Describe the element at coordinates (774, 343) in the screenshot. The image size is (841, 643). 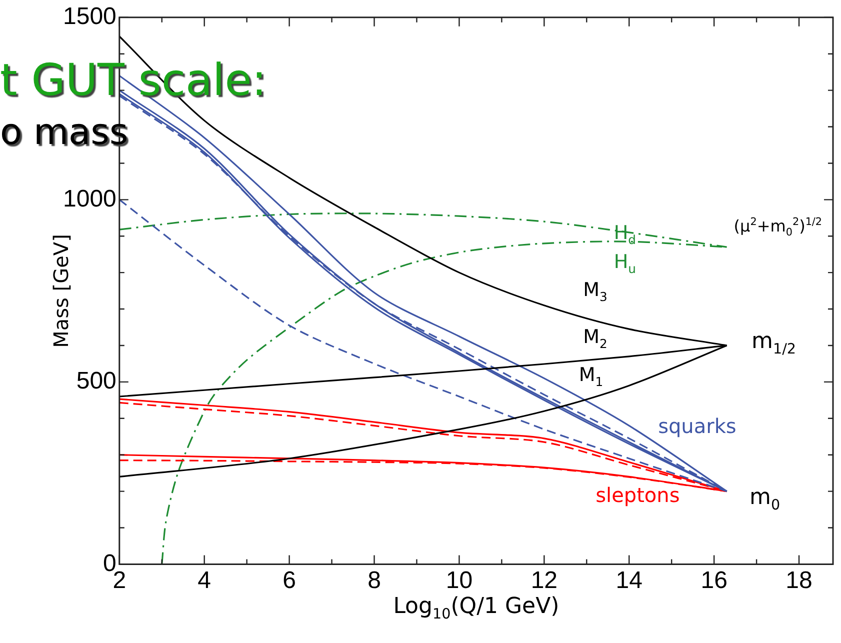
I see `annotation: m$_{1/2}$` at that location.